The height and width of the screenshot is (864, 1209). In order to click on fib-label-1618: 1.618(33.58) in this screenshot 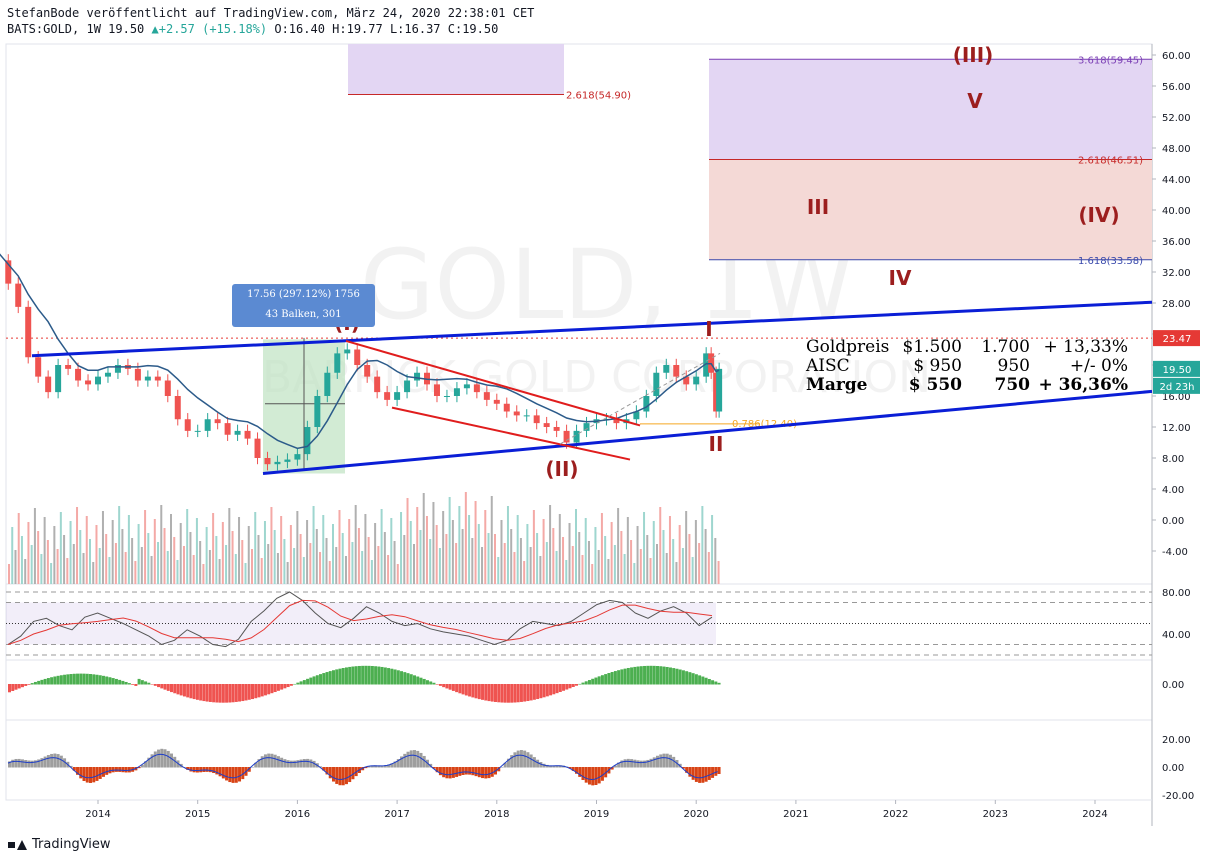, I will do `click(1110, 261)`.